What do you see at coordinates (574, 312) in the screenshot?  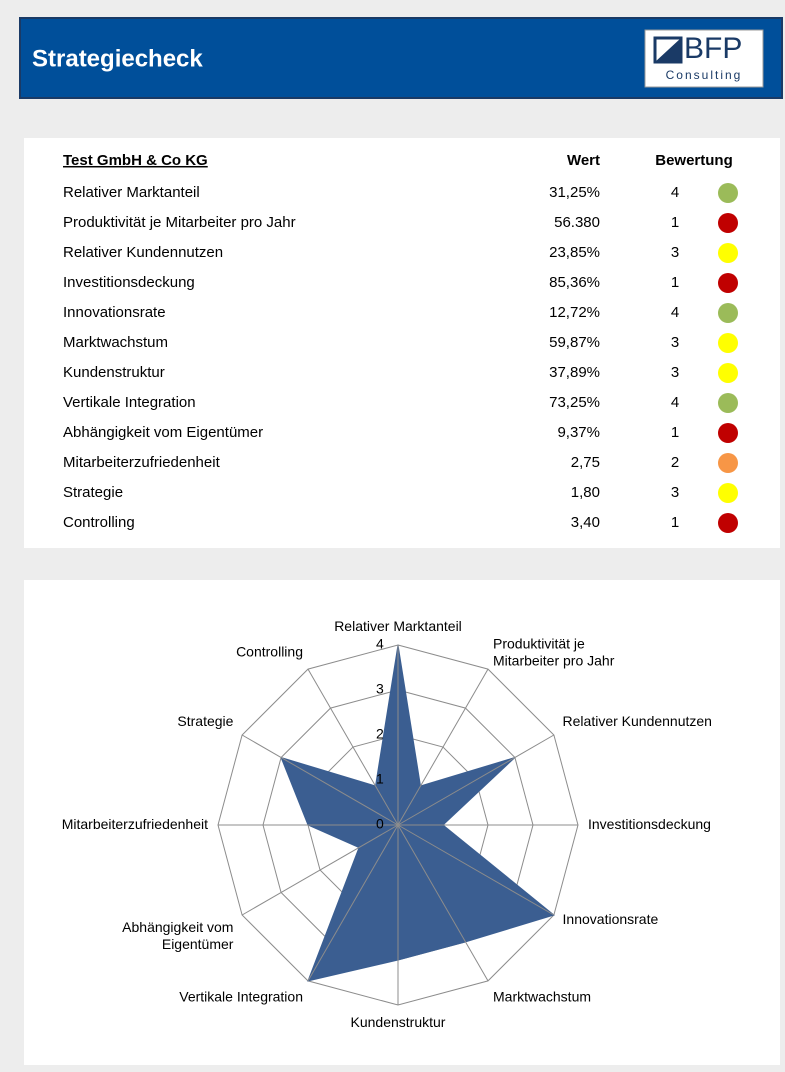 I see `row-value: 12,72%` at bounding box center [574, 312].